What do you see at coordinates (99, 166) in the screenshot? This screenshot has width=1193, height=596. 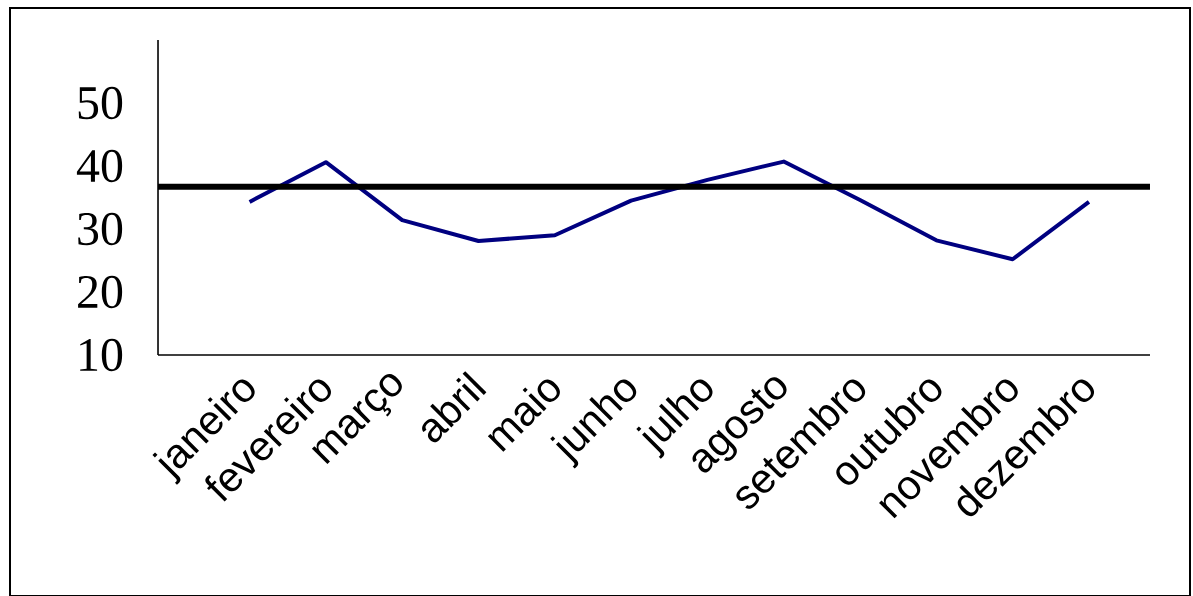 I see `y-tick-label: 40` at bounding box center [99, 166].